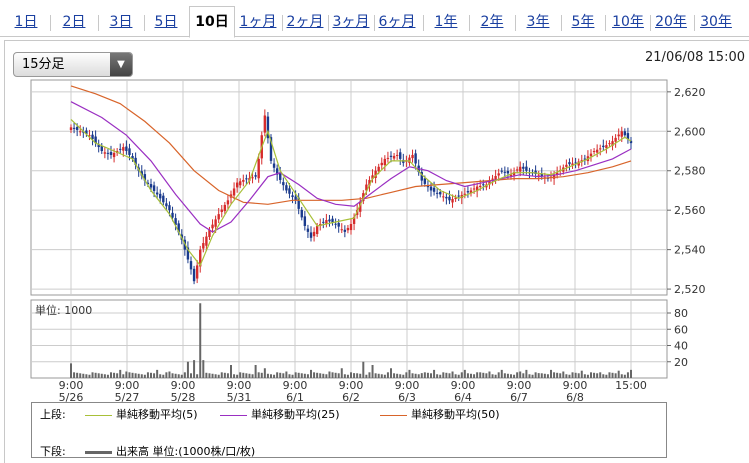 The image size is (749, 463). Describe the element at coordinates (631, 385) in the screenshot. I see `x-tick-time: 15:00` at that location.